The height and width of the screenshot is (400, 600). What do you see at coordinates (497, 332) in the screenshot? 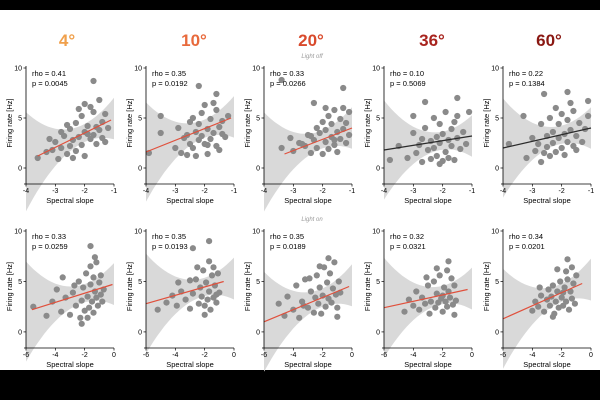
I see `y-tick-label: 0` at bounding box center [497, 332].